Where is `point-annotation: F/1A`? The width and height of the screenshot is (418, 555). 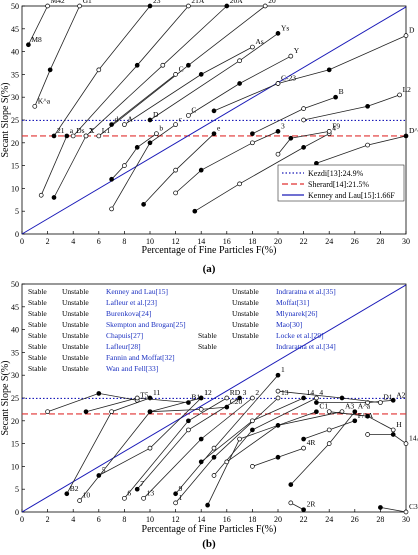
point-annotation: F/1A is located at coordinates (366, 415).